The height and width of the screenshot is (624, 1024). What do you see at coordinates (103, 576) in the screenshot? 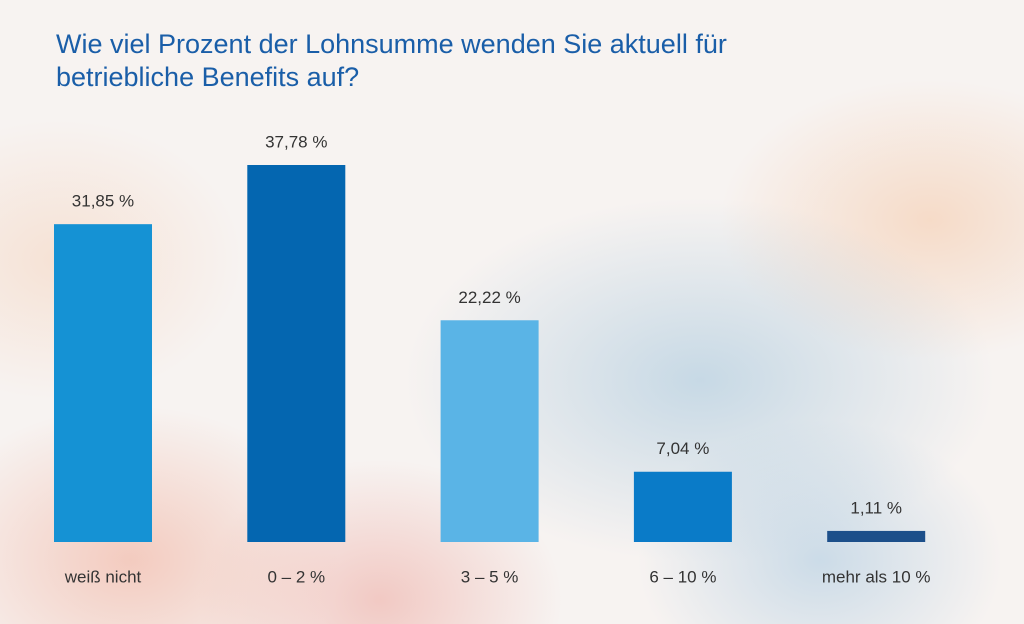
I see `x-tick-label: weiß nicht` at bounding box center [103, 576].